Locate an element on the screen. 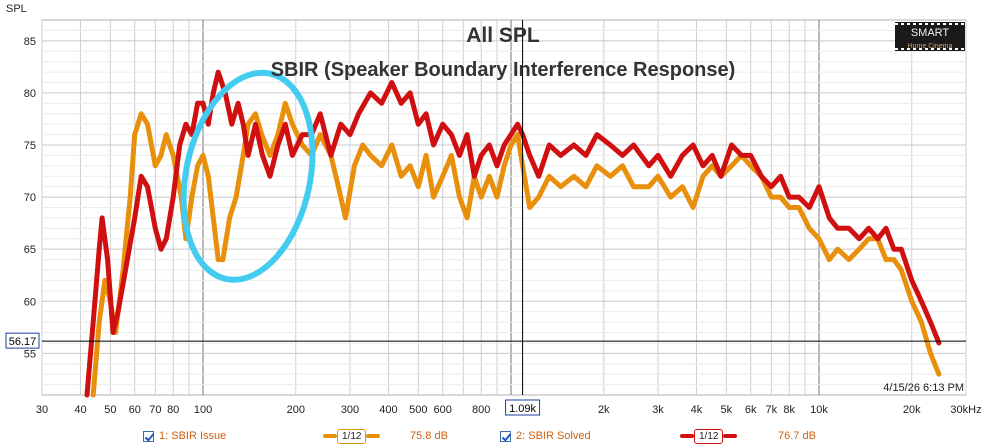  logo-text: SMART is located at coordinates (930, 33).